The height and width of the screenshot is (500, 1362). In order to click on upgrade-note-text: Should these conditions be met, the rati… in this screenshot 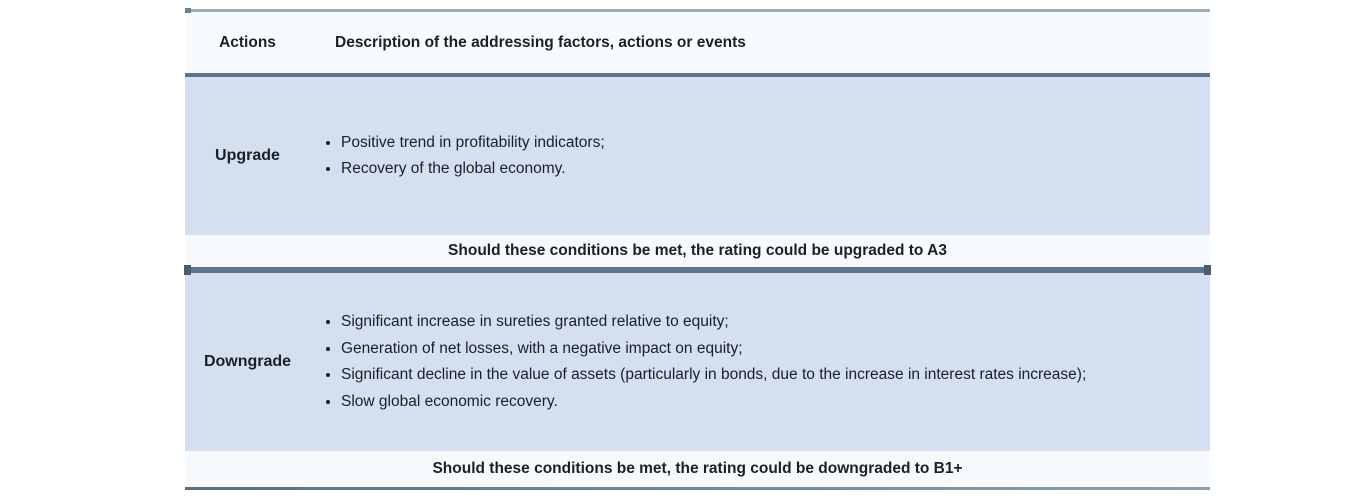, I will do `click(697, 250)`.